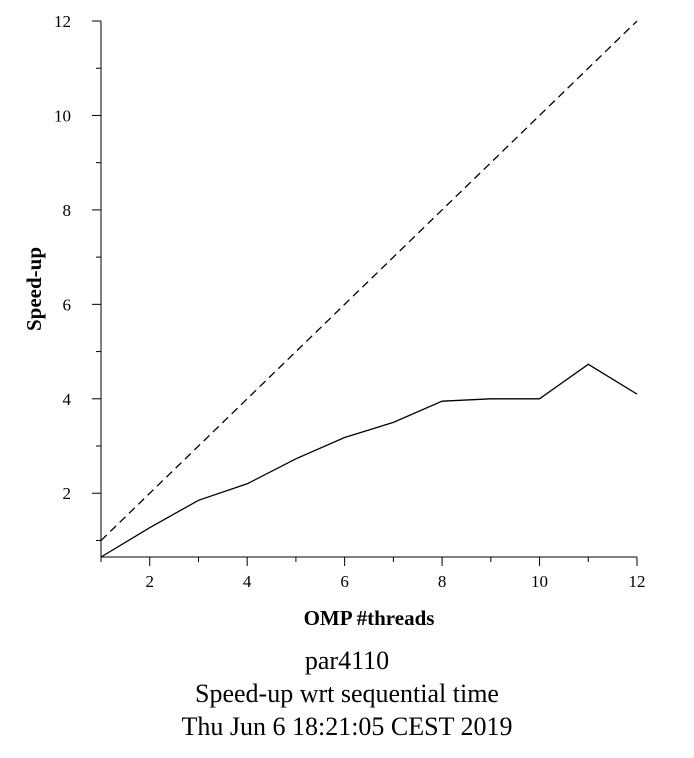  Describe the element at coordinates (62, 115) in the screenshot. I see `y-tick-label: 10` at that location.